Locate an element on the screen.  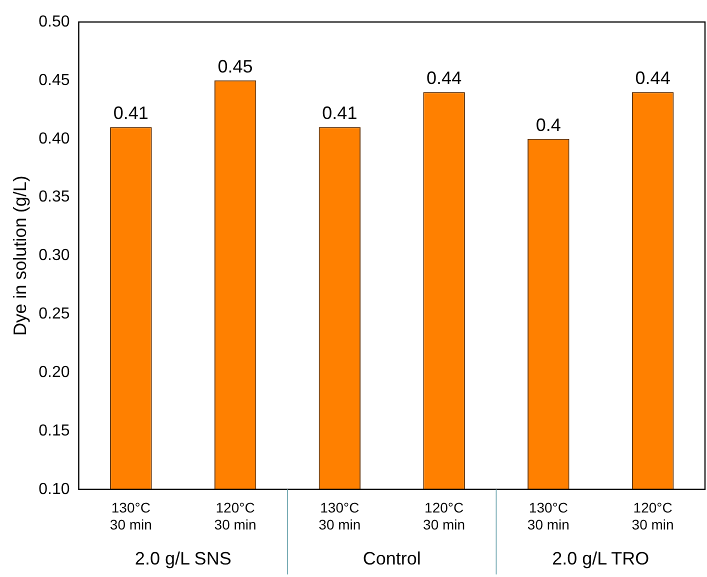
y-tick-label: 0.10 is located at coordinates (54, 489).